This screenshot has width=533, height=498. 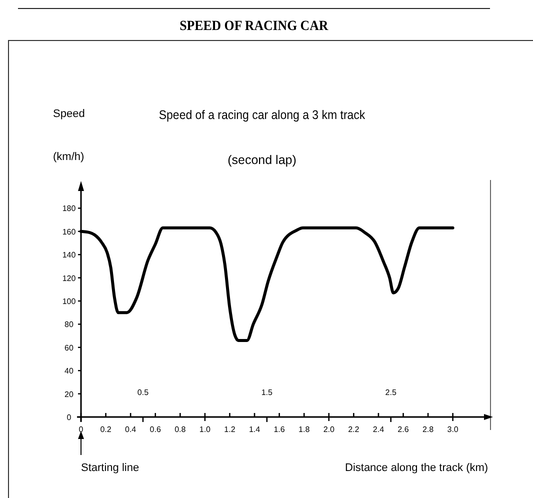 I want to click on x-tick-label: 2.6, so click(x=404, y=429).